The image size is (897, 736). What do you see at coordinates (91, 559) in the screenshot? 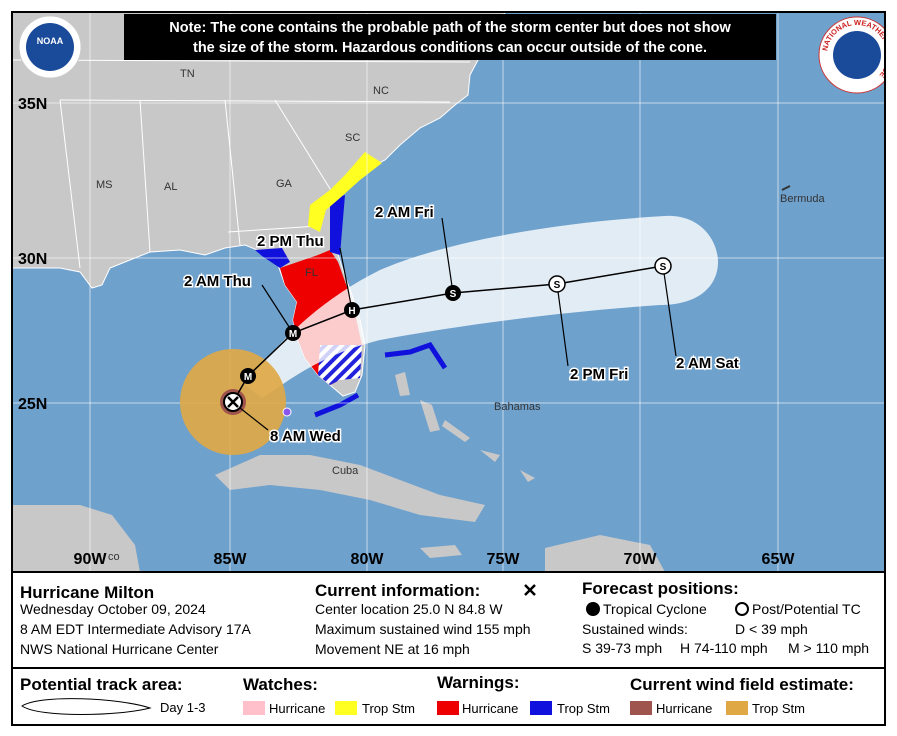
I see `longitude-label: 90W` at bounding box center [91, 559].